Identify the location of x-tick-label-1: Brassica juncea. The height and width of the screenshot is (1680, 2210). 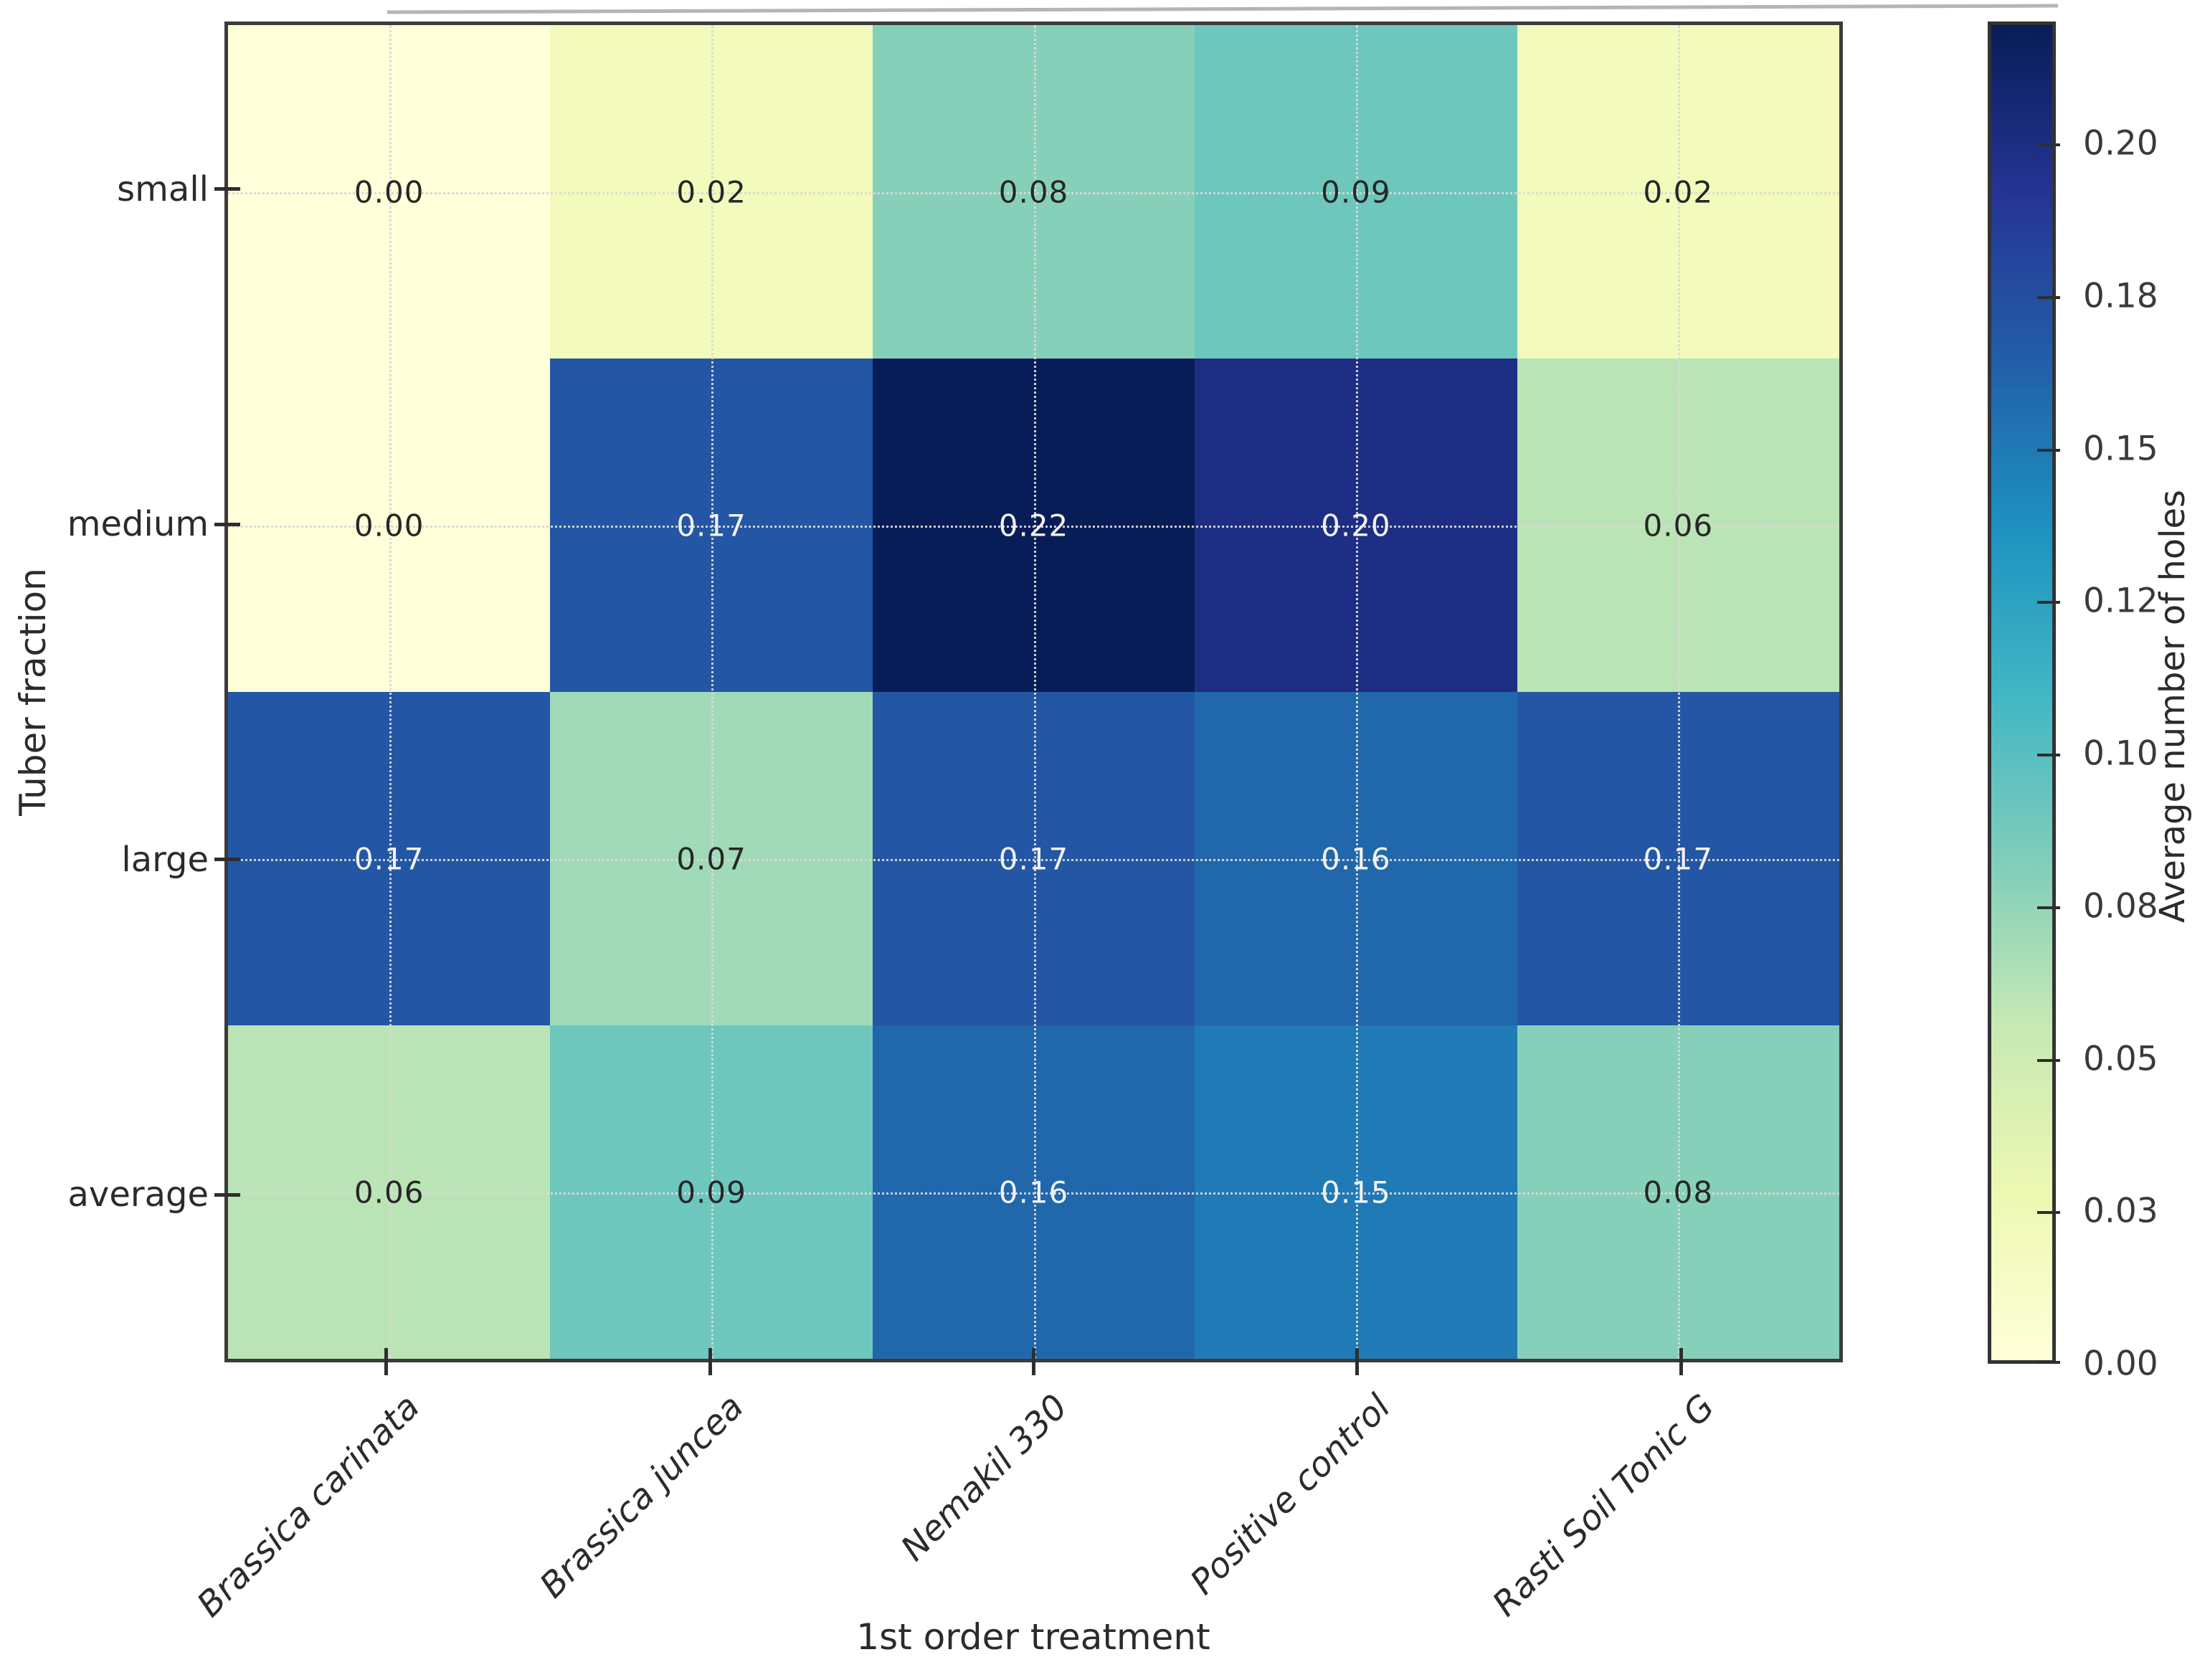
(641, 1496).